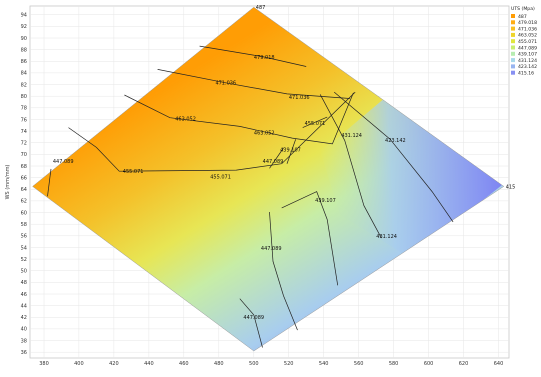 The width and height of the screenshot is (541, 377). I want to click on x-tick-label: 480, so click(219, 364).